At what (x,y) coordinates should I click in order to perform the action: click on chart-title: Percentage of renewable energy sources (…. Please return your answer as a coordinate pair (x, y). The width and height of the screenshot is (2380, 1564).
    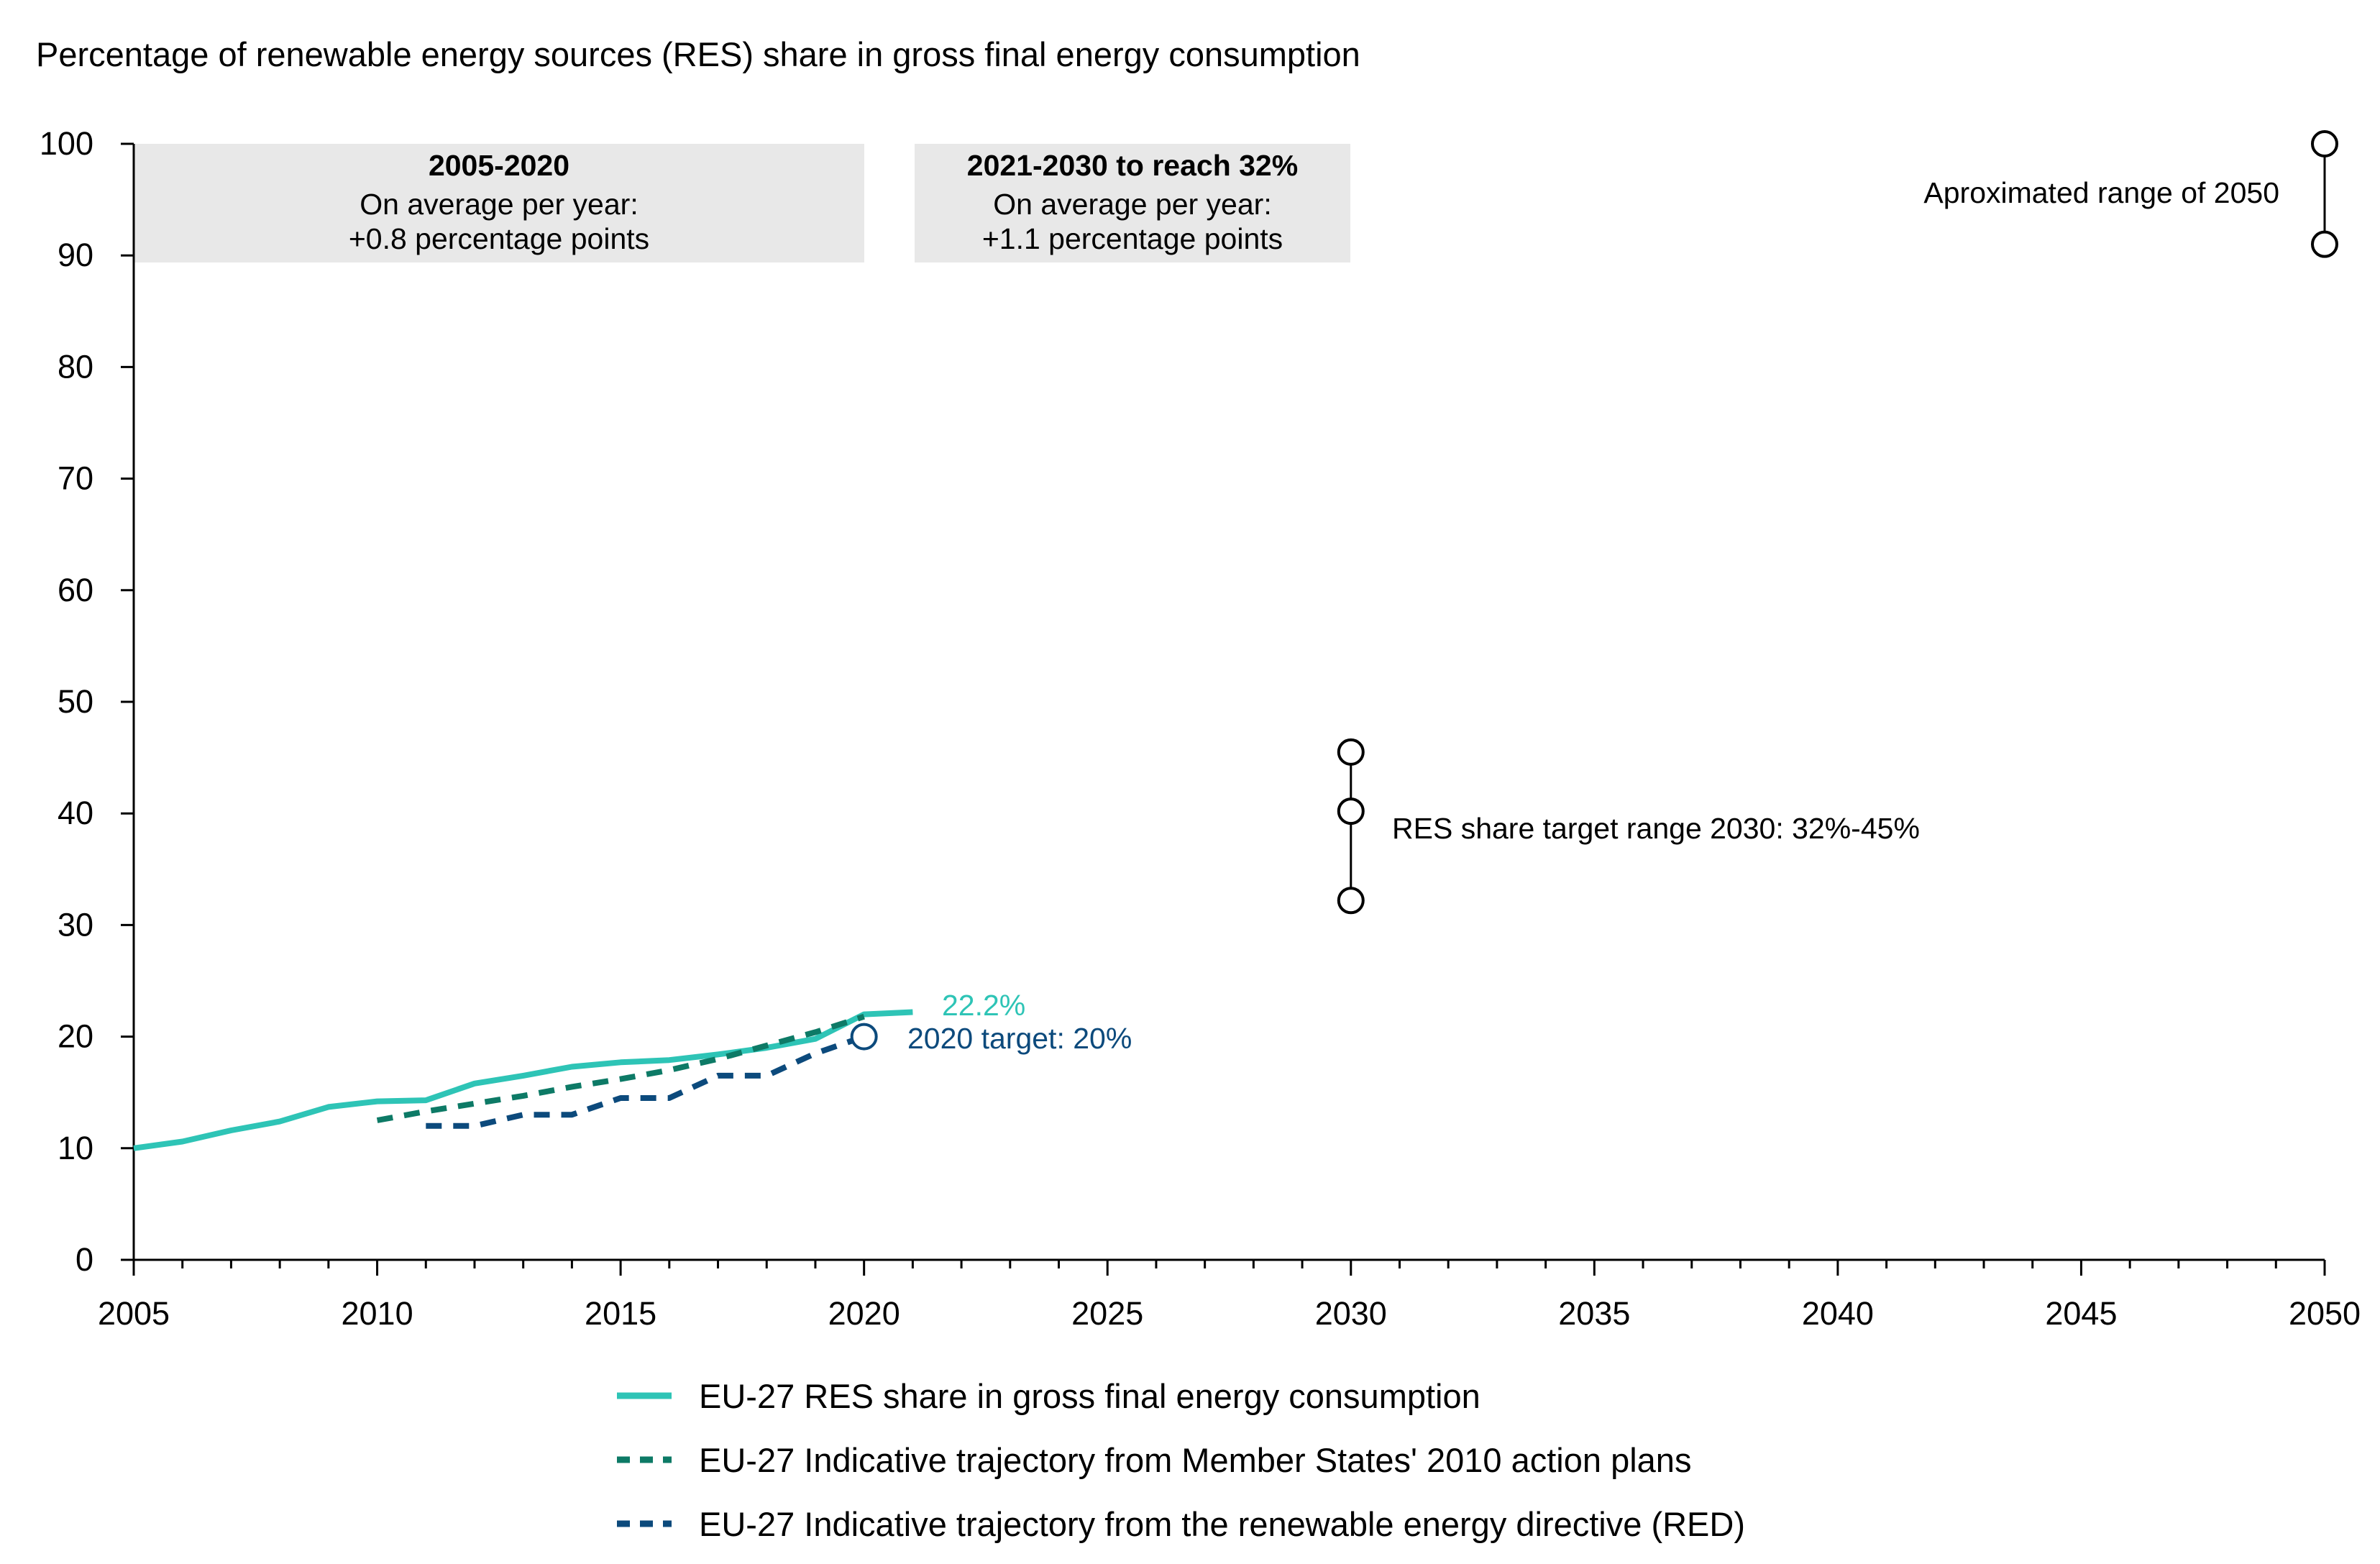
    Looking at the image, I should click on (698, 54).